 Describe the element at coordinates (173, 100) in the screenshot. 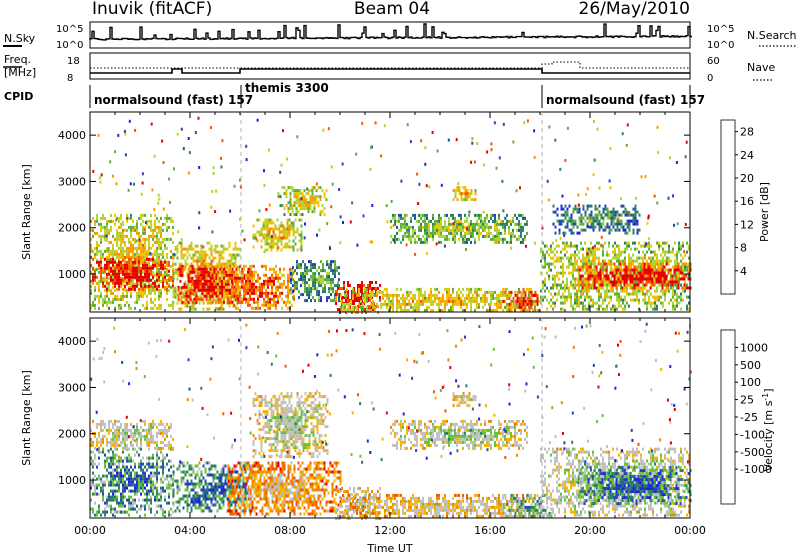

I see `cpid-segment-1: normalsound (fast) 157` at that location.